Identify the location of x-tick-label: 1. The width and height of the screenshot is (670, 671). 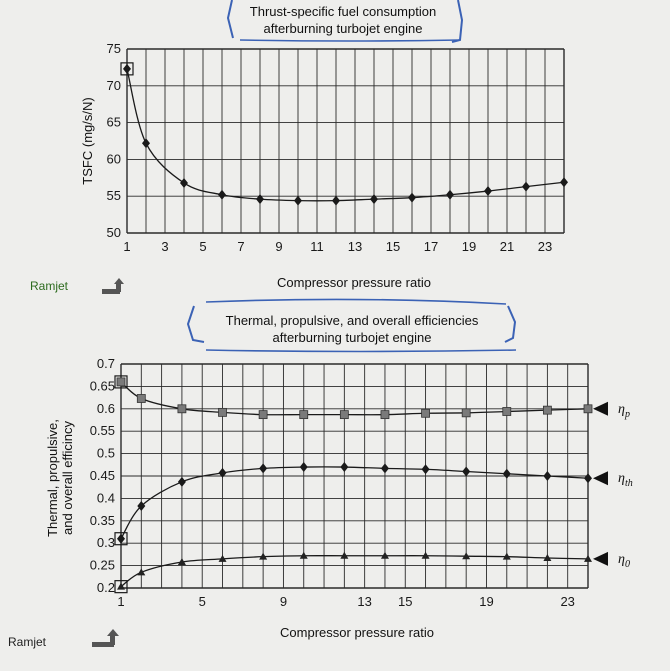
(120, 601).